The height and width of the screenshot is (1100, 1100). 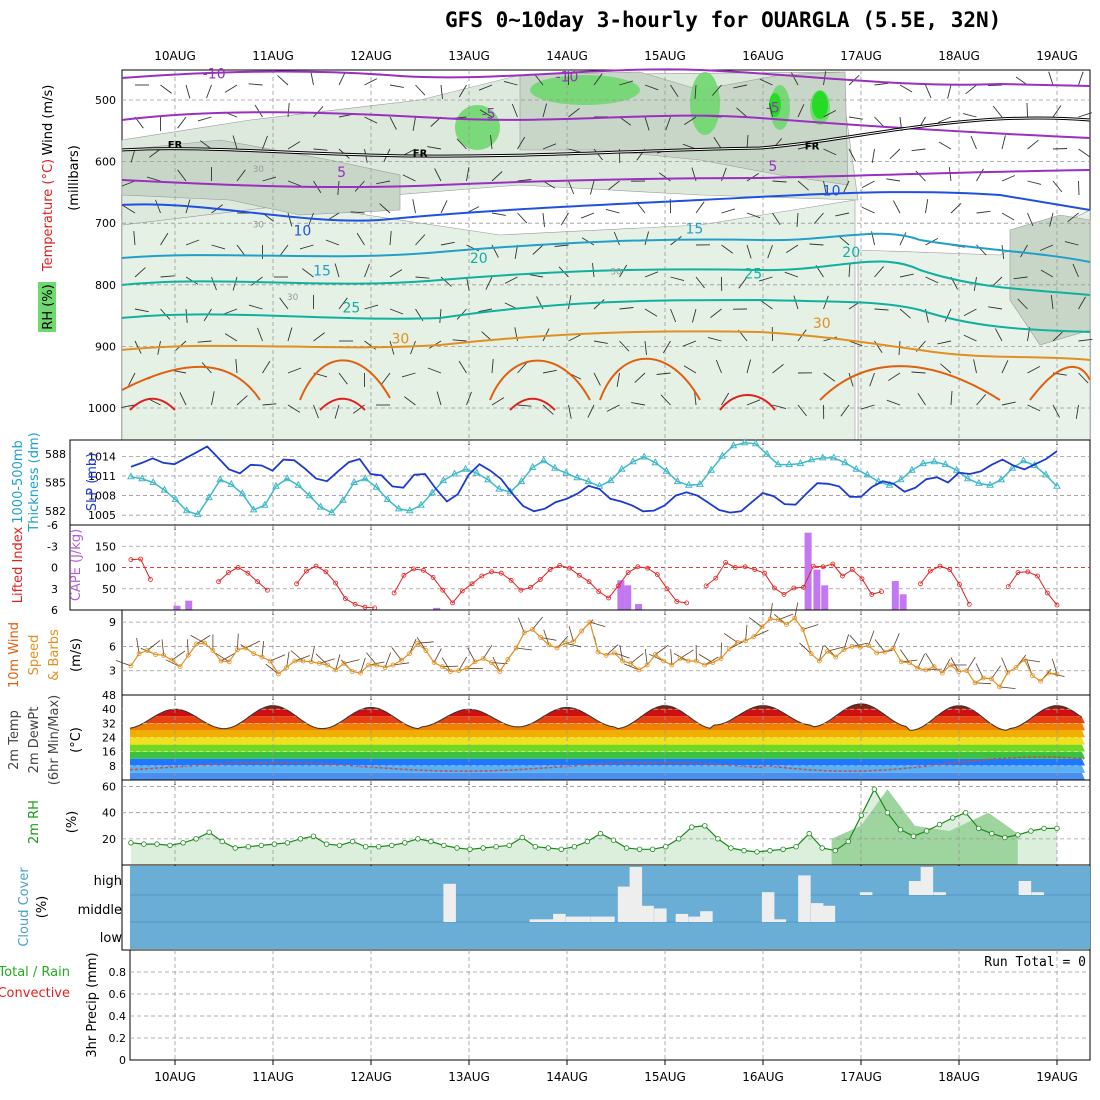 I want to click on panel-stability: -6 -3 0 3 6 50 100 150, so click(x=569, y=568).